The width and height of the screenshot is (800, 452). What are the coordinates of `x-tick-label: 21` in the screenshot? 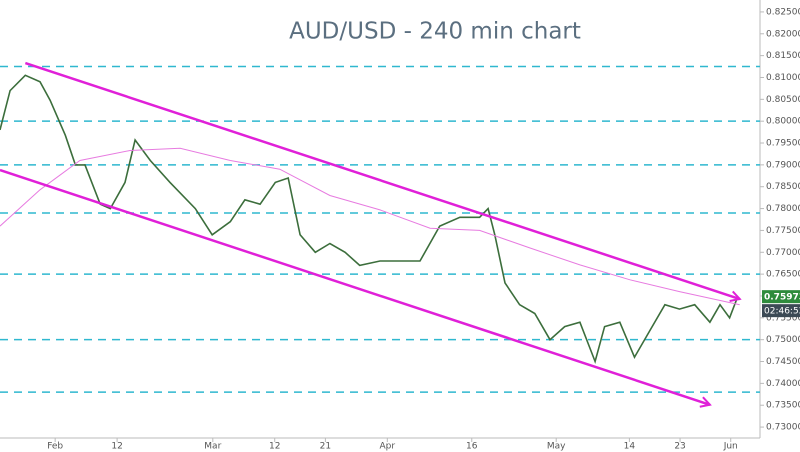 It's located at (325, 447).